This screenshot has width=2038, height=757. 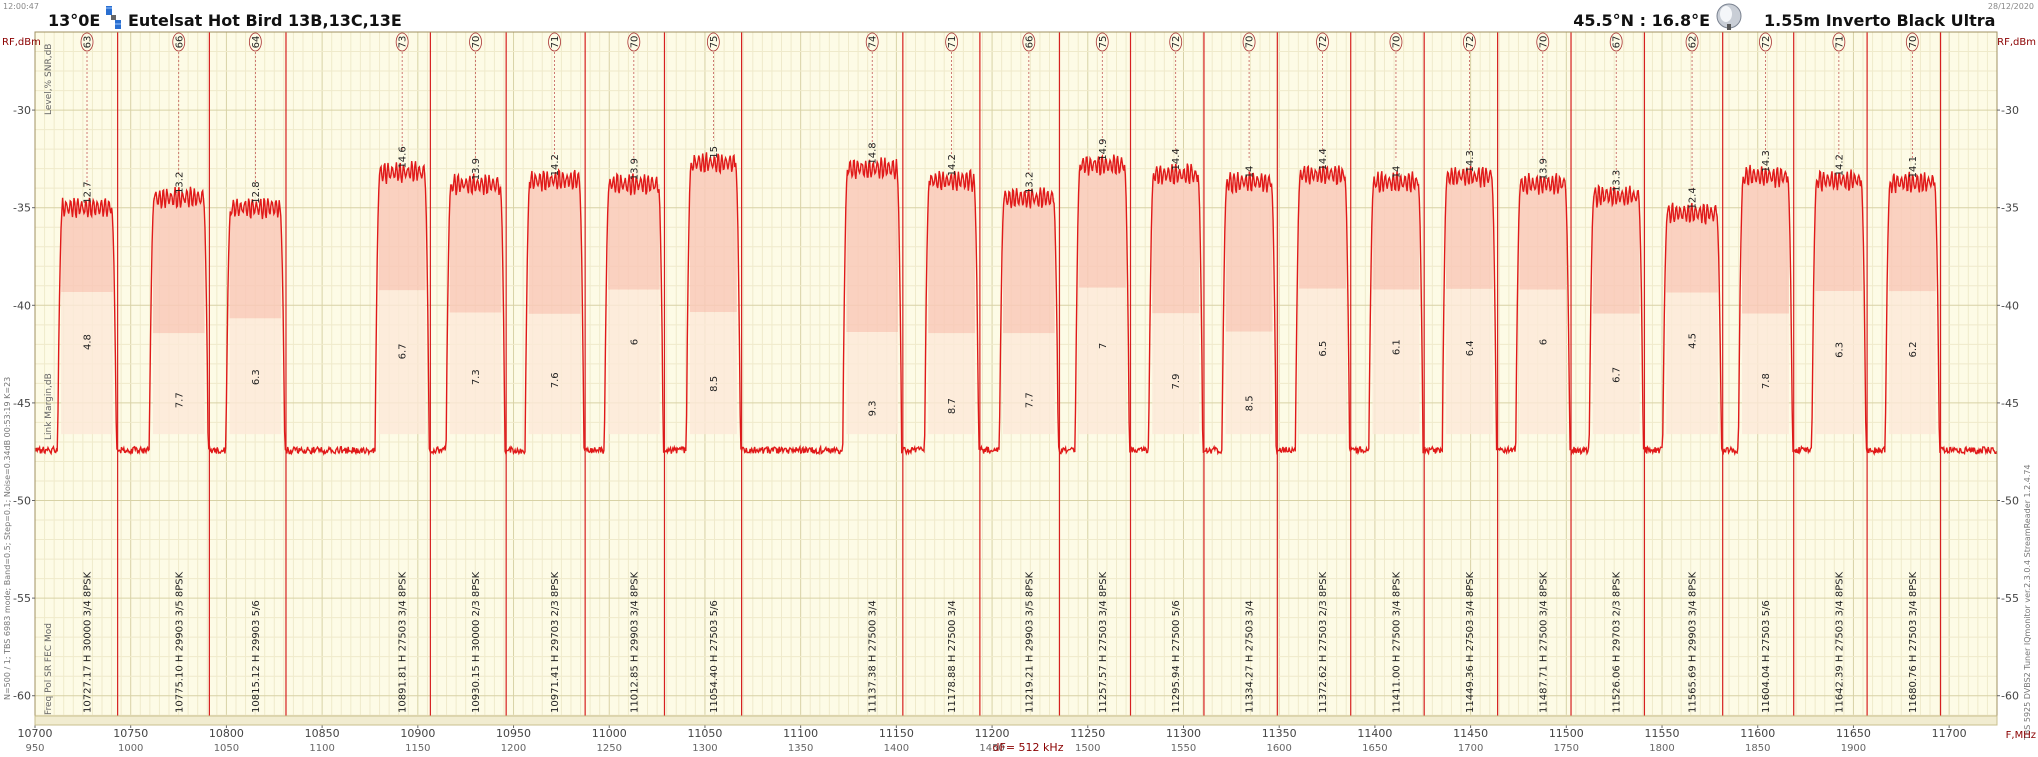 I want to click on x2-tick-label: 1750, so click(x=1566, y=748).